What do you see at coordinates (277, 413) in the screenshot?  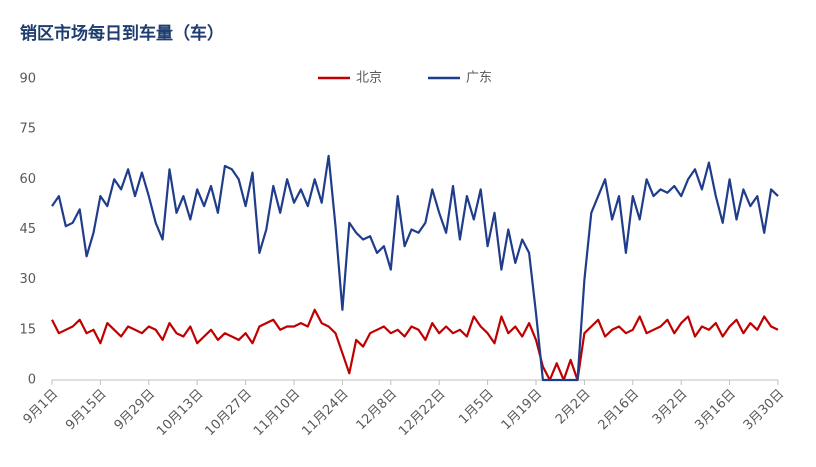 I see `x-tick-label: 11月10日` at bounding box center [277, 413].